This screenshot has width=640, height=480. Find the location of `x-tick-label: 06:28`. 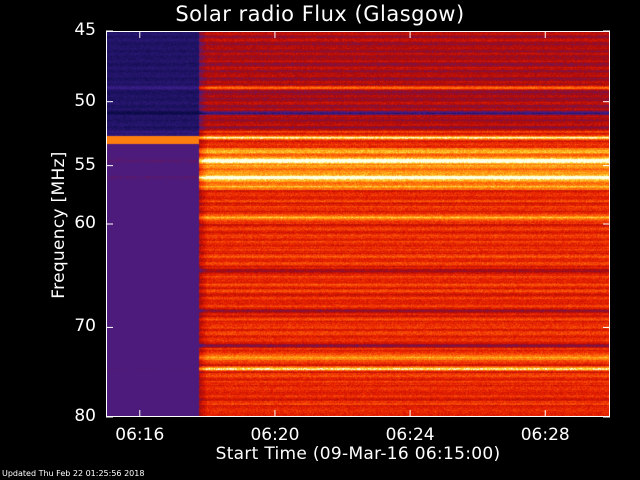

x-tick-label: 06:28 is located at coordinates (545, 435).